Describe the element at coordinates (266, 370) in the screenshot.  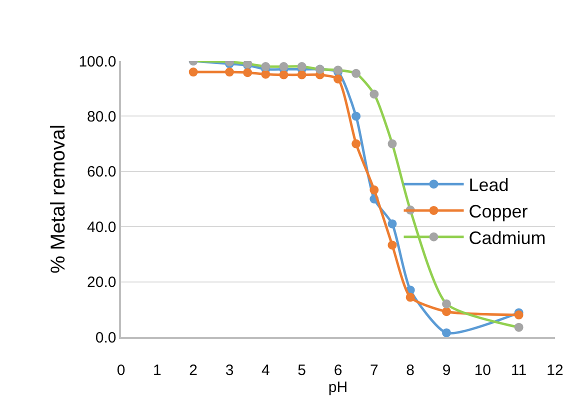
I see `x-tick-label: 4` at that location.